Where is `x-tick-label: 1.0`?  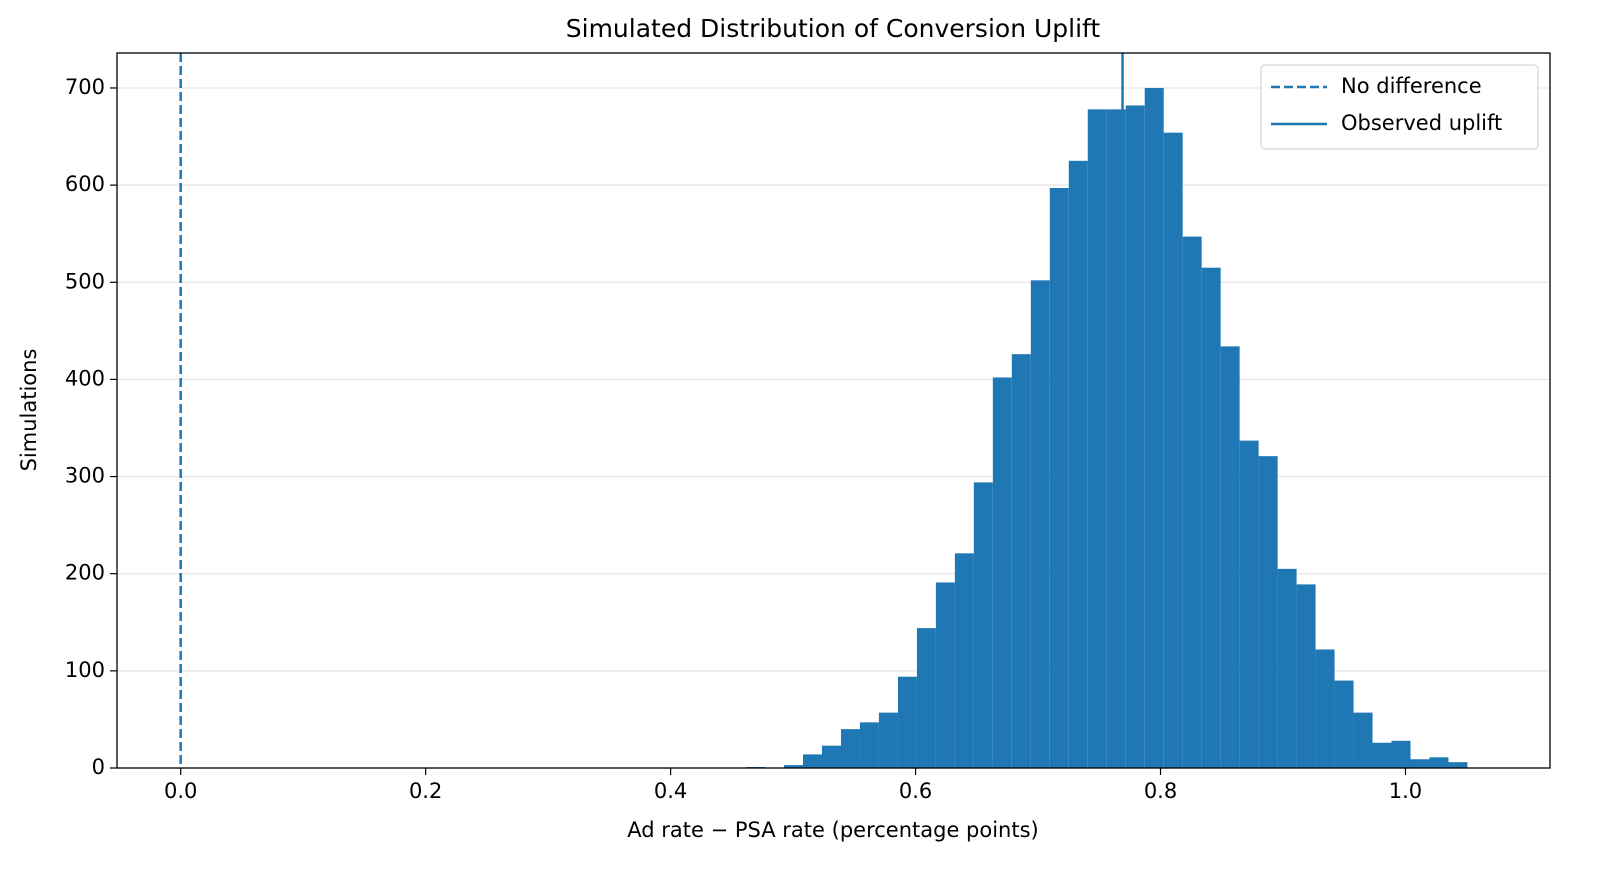
x-tick-label: 1.0 is located at coordinates (1405, 791).